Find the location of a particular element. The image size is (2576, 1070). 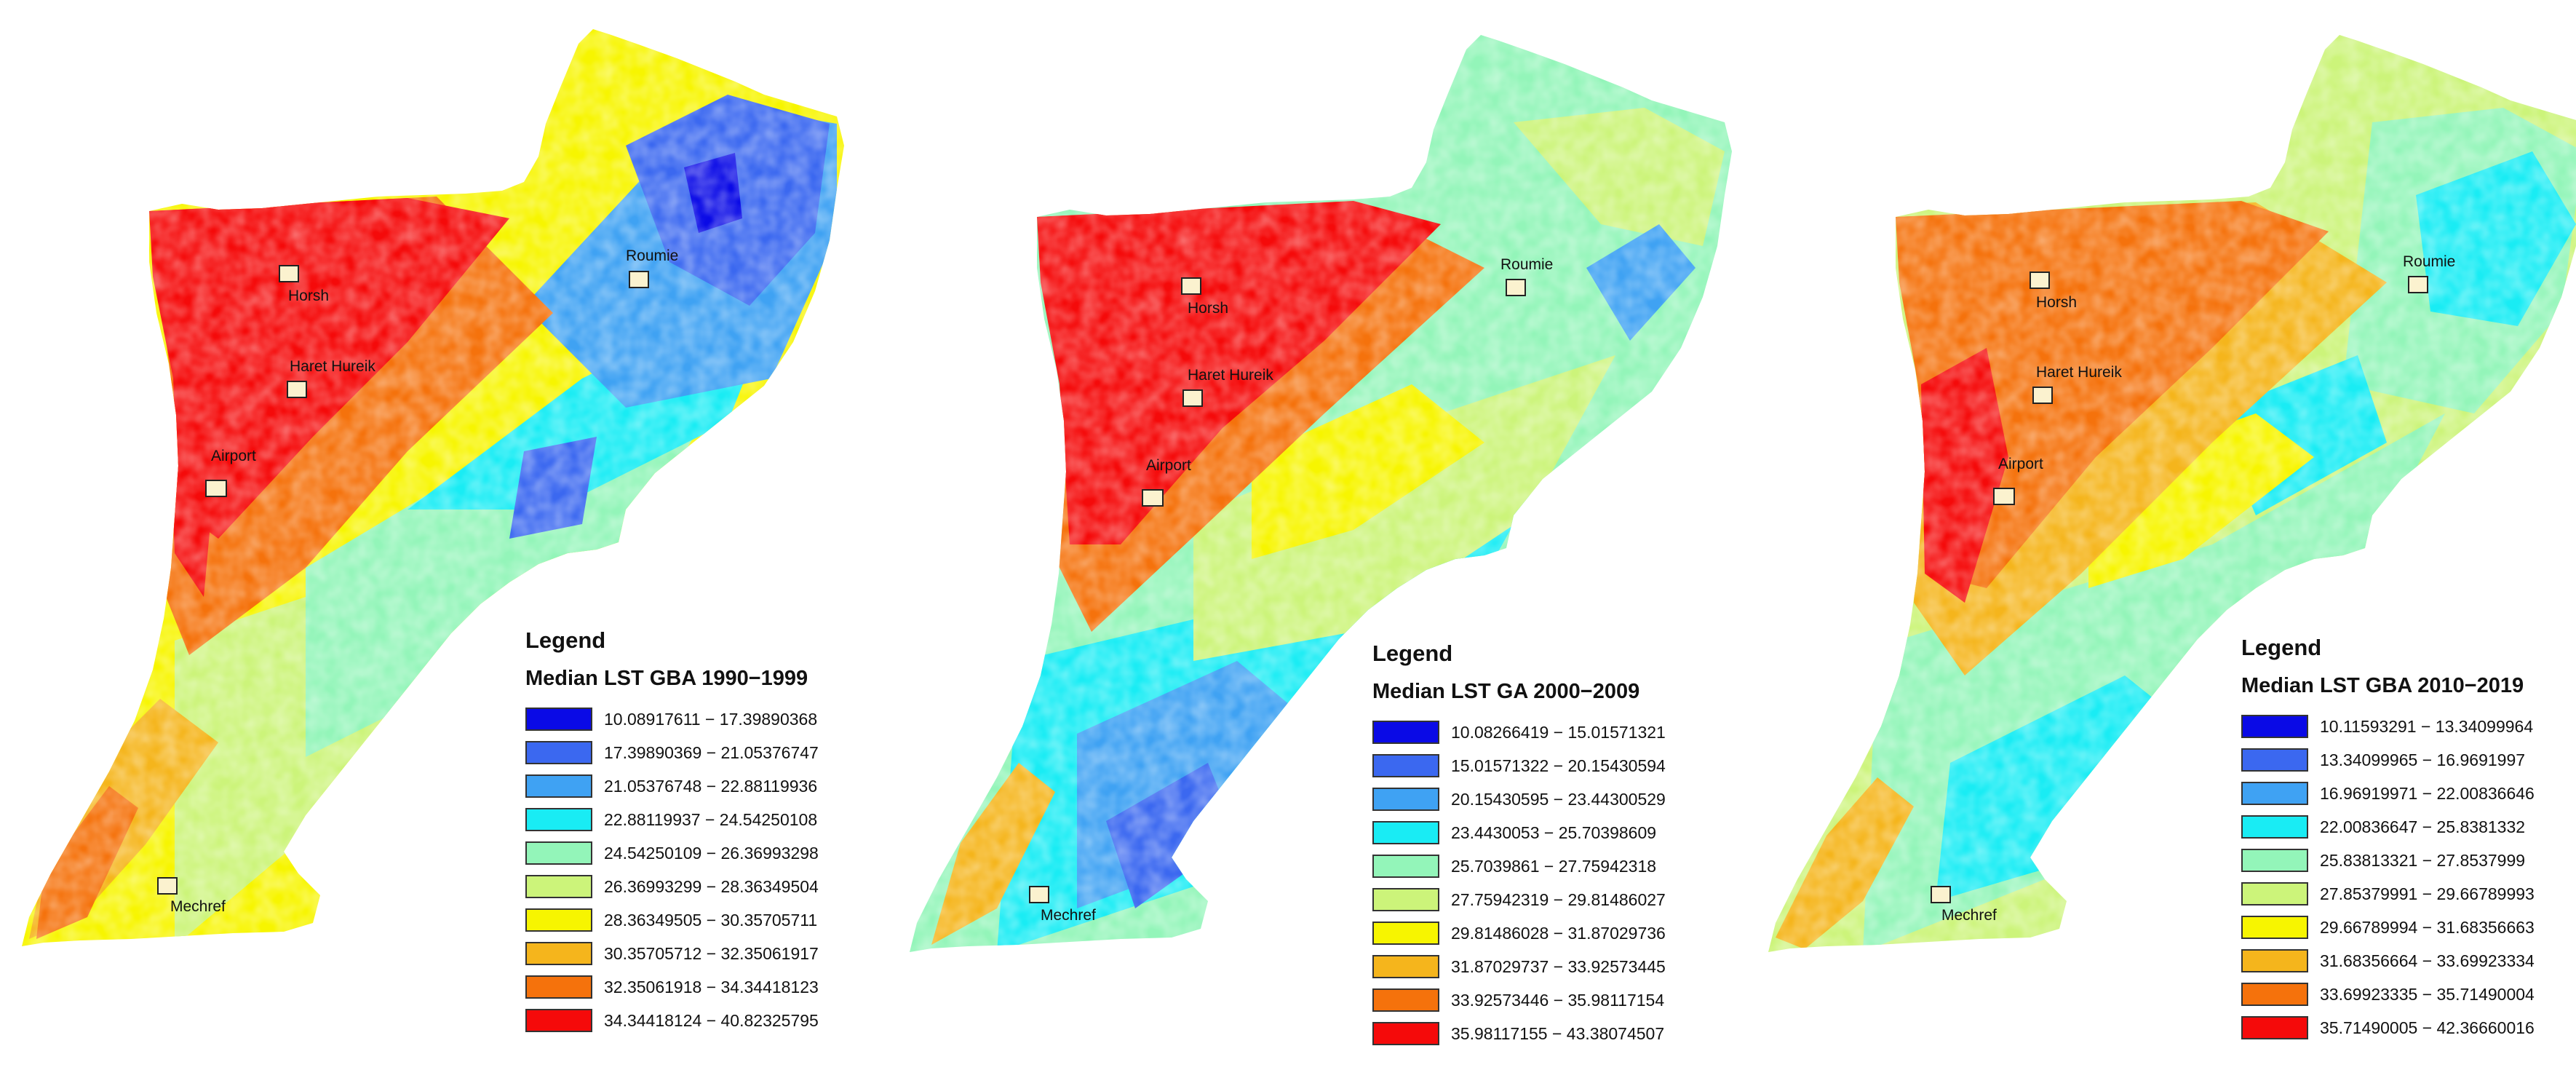

legend-range-label: 22.88119937 − 24.54250108 is located at coordinates (711, 819).